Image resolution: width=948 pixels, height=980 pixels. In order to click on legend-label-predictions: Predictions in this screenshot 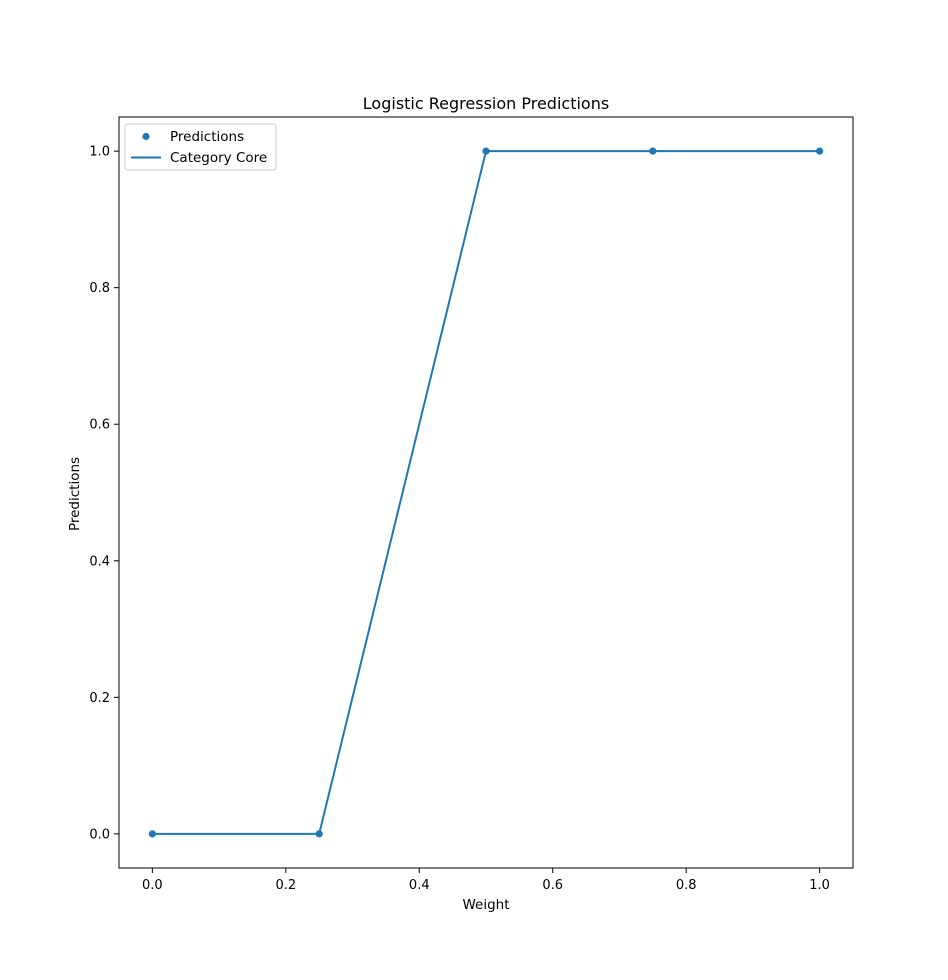, I will do `click(207, 137)`.